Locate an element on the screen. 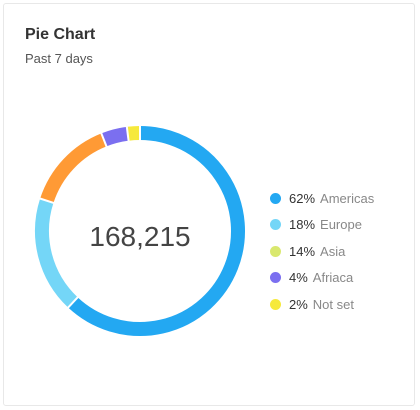  donut-slice-asia is located at coordinates (73, 168).